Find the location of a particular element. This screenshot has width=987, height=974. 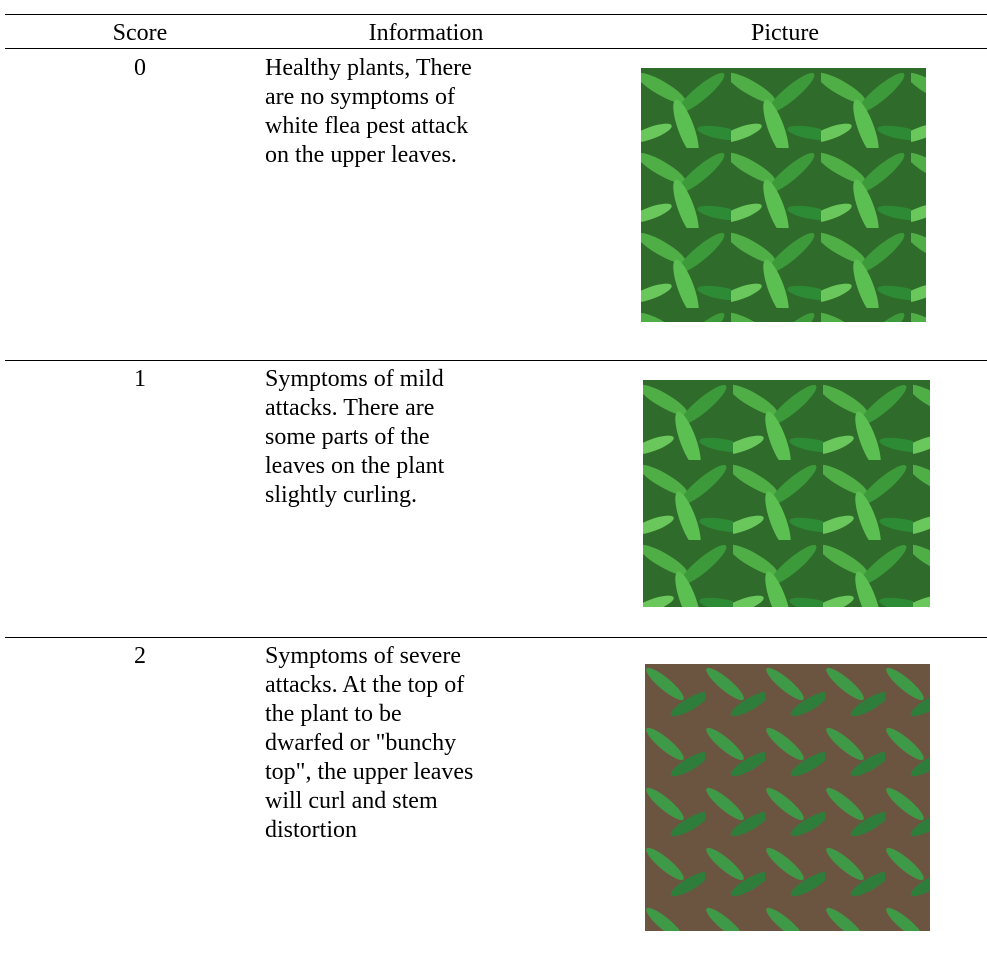

info-line: the plant to be is located at coordinates (333, 714).